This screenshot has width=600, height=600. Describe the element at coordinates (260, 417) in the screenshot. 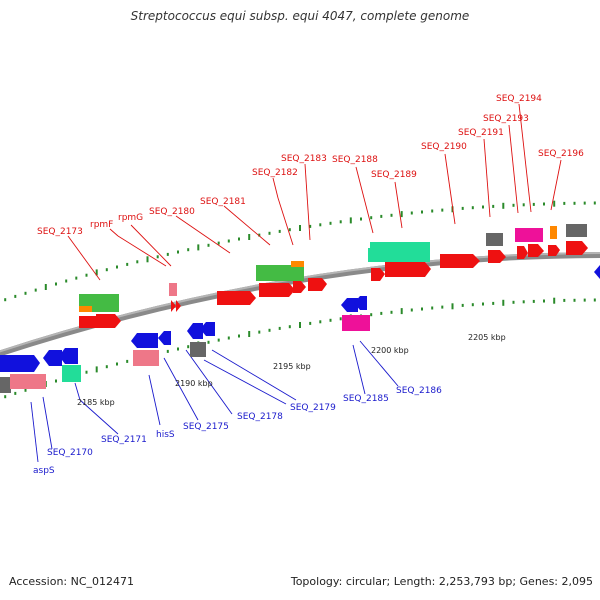

I see `gene-label: SEQ_2178` at that location.